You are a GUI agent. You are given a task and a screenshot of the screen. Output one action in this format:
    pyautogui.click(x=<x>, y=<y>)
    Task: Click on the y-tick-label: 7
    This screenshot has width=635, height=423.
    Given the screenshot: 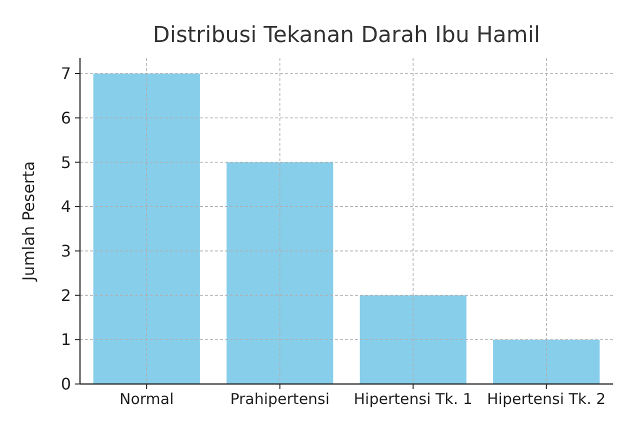 What is the action you would take?
    pyautogui.click(x=65, y=74)
    